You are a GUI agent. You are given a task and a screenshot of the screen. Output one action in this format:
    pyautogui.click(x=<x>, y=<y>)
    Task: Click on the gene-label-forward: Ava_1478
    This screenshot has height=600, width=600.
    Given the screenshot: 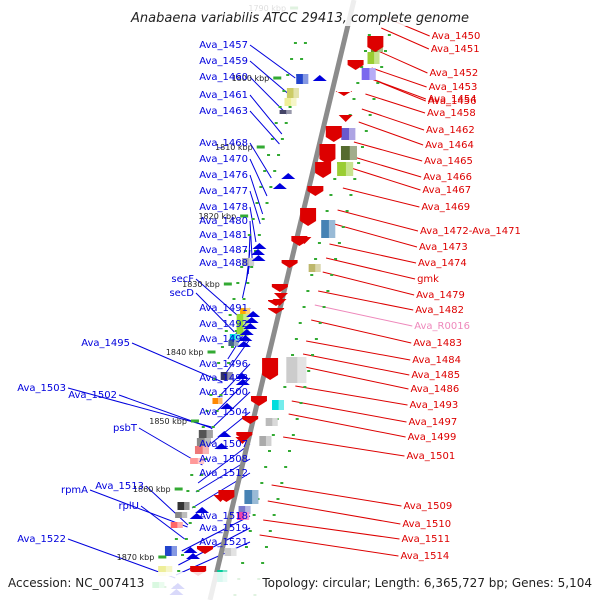 What is the action you would take?
    pyautogui.click(x=223, y=207)
    